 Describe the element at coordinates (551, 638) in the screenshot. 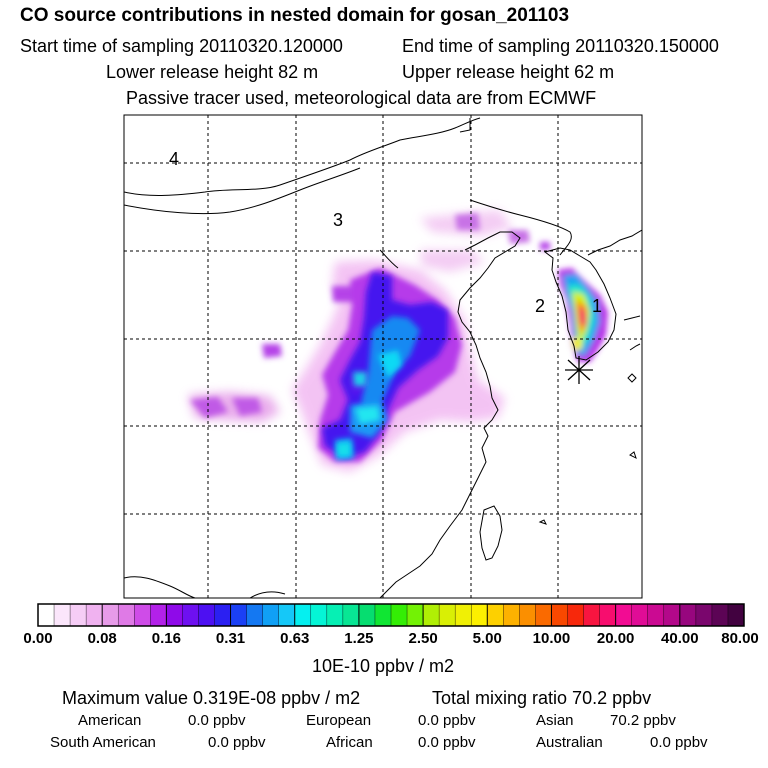

I see `colorbar-tick-label: 10.00` at that location.